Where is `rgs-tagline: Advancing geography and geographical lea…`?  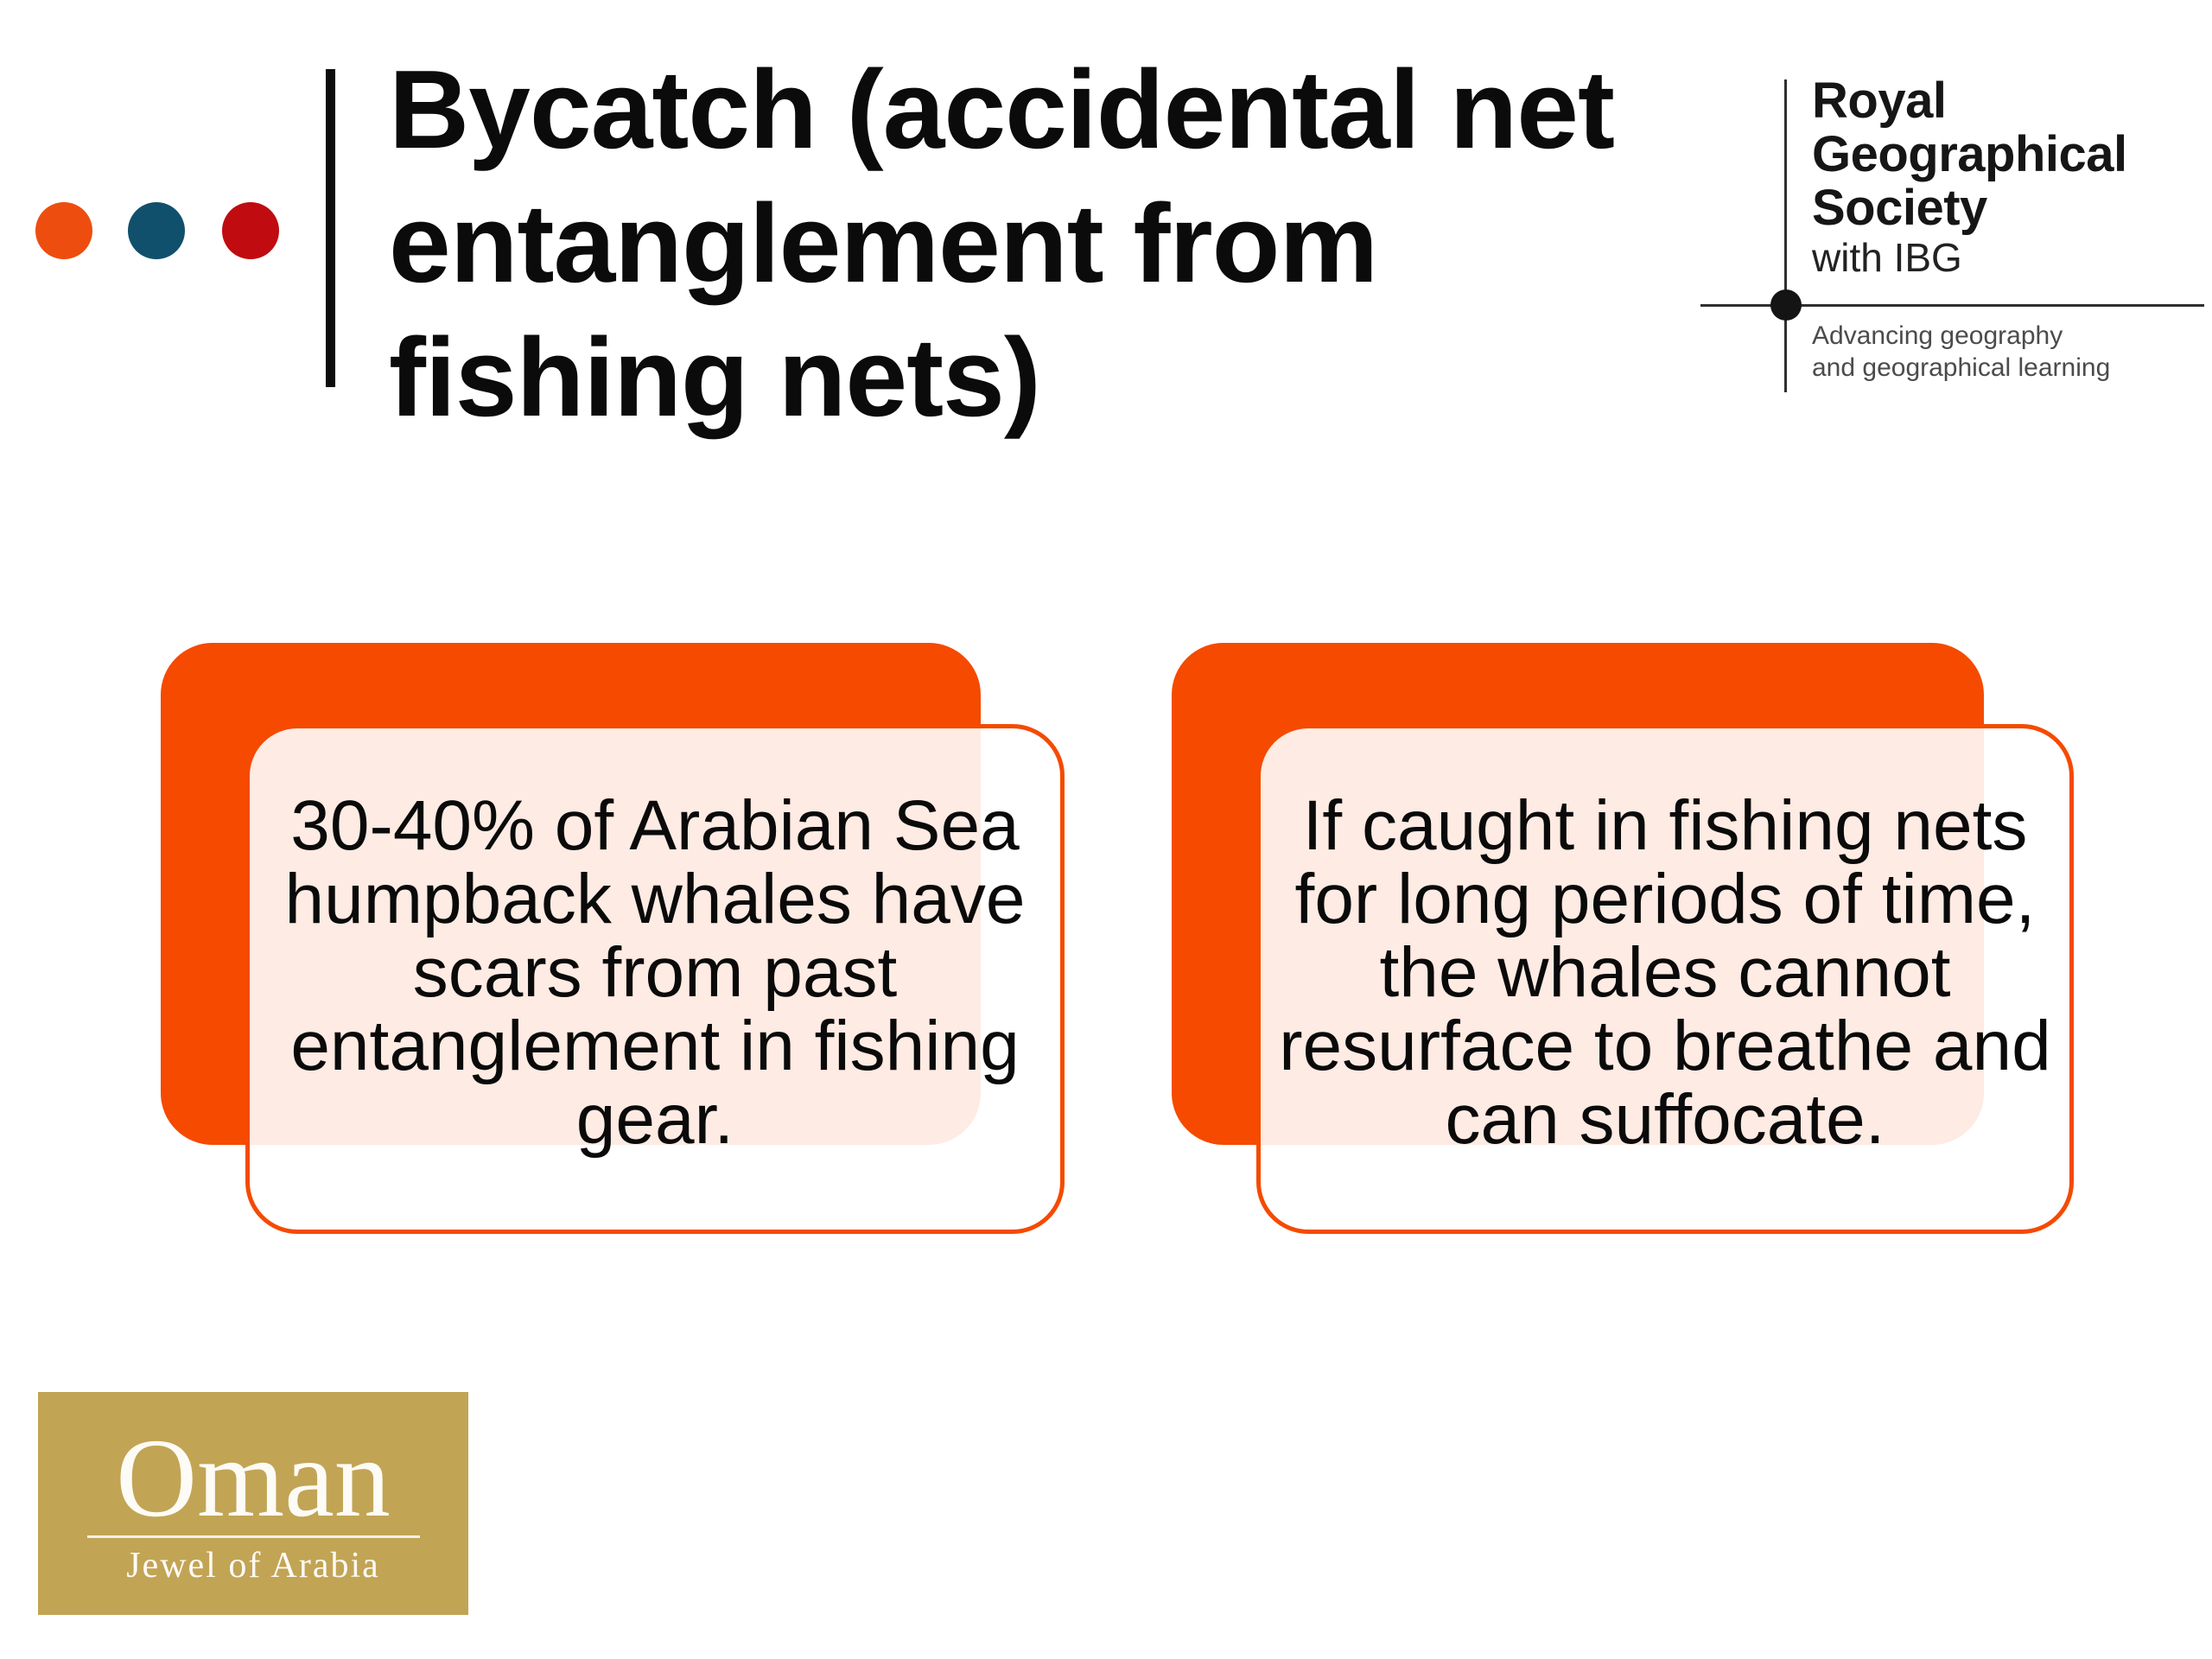 rgs-tagline: Advancing geography and geographical lea… is located at coordinates (1961, 352).